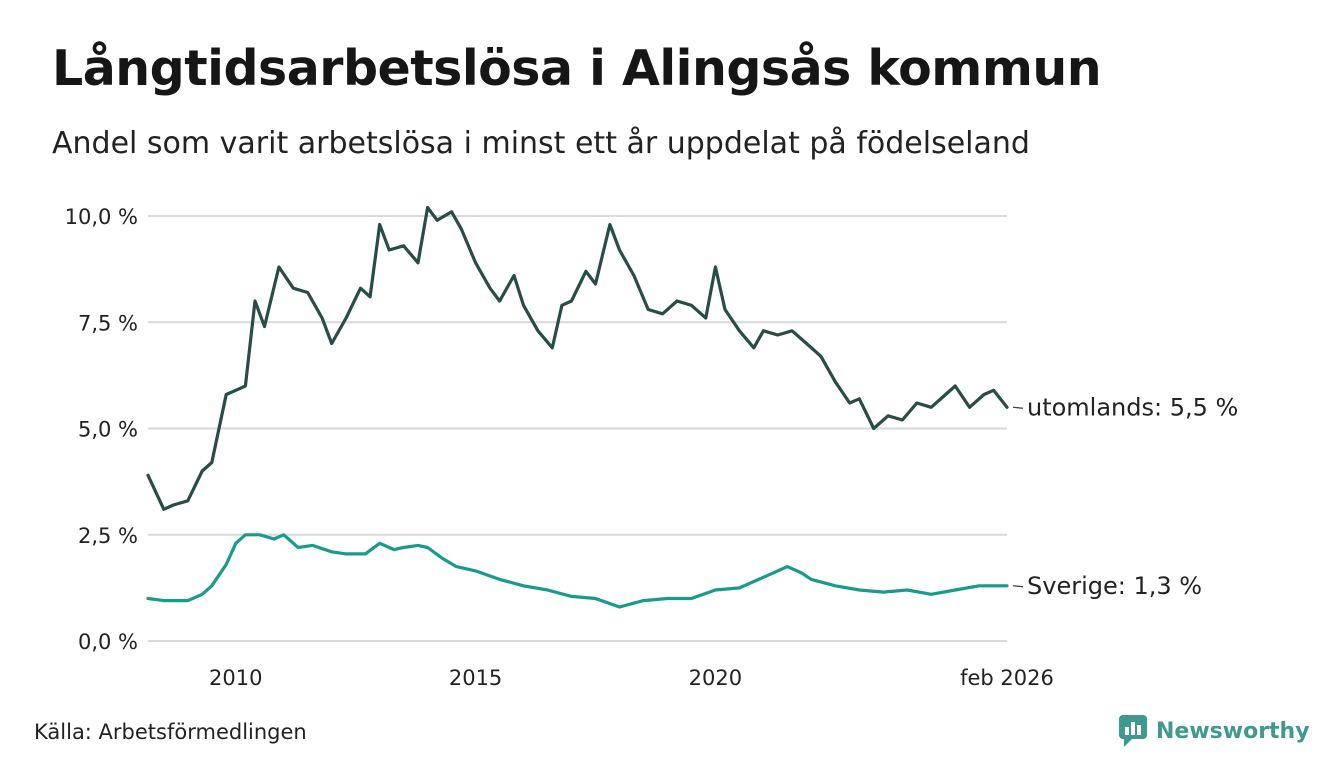 The width and height of the screenshot is (1340, 780). Describe the element at coordinates (108, 323) in the screenshot. I see `y-tick-label: 7,5 %` at that location.